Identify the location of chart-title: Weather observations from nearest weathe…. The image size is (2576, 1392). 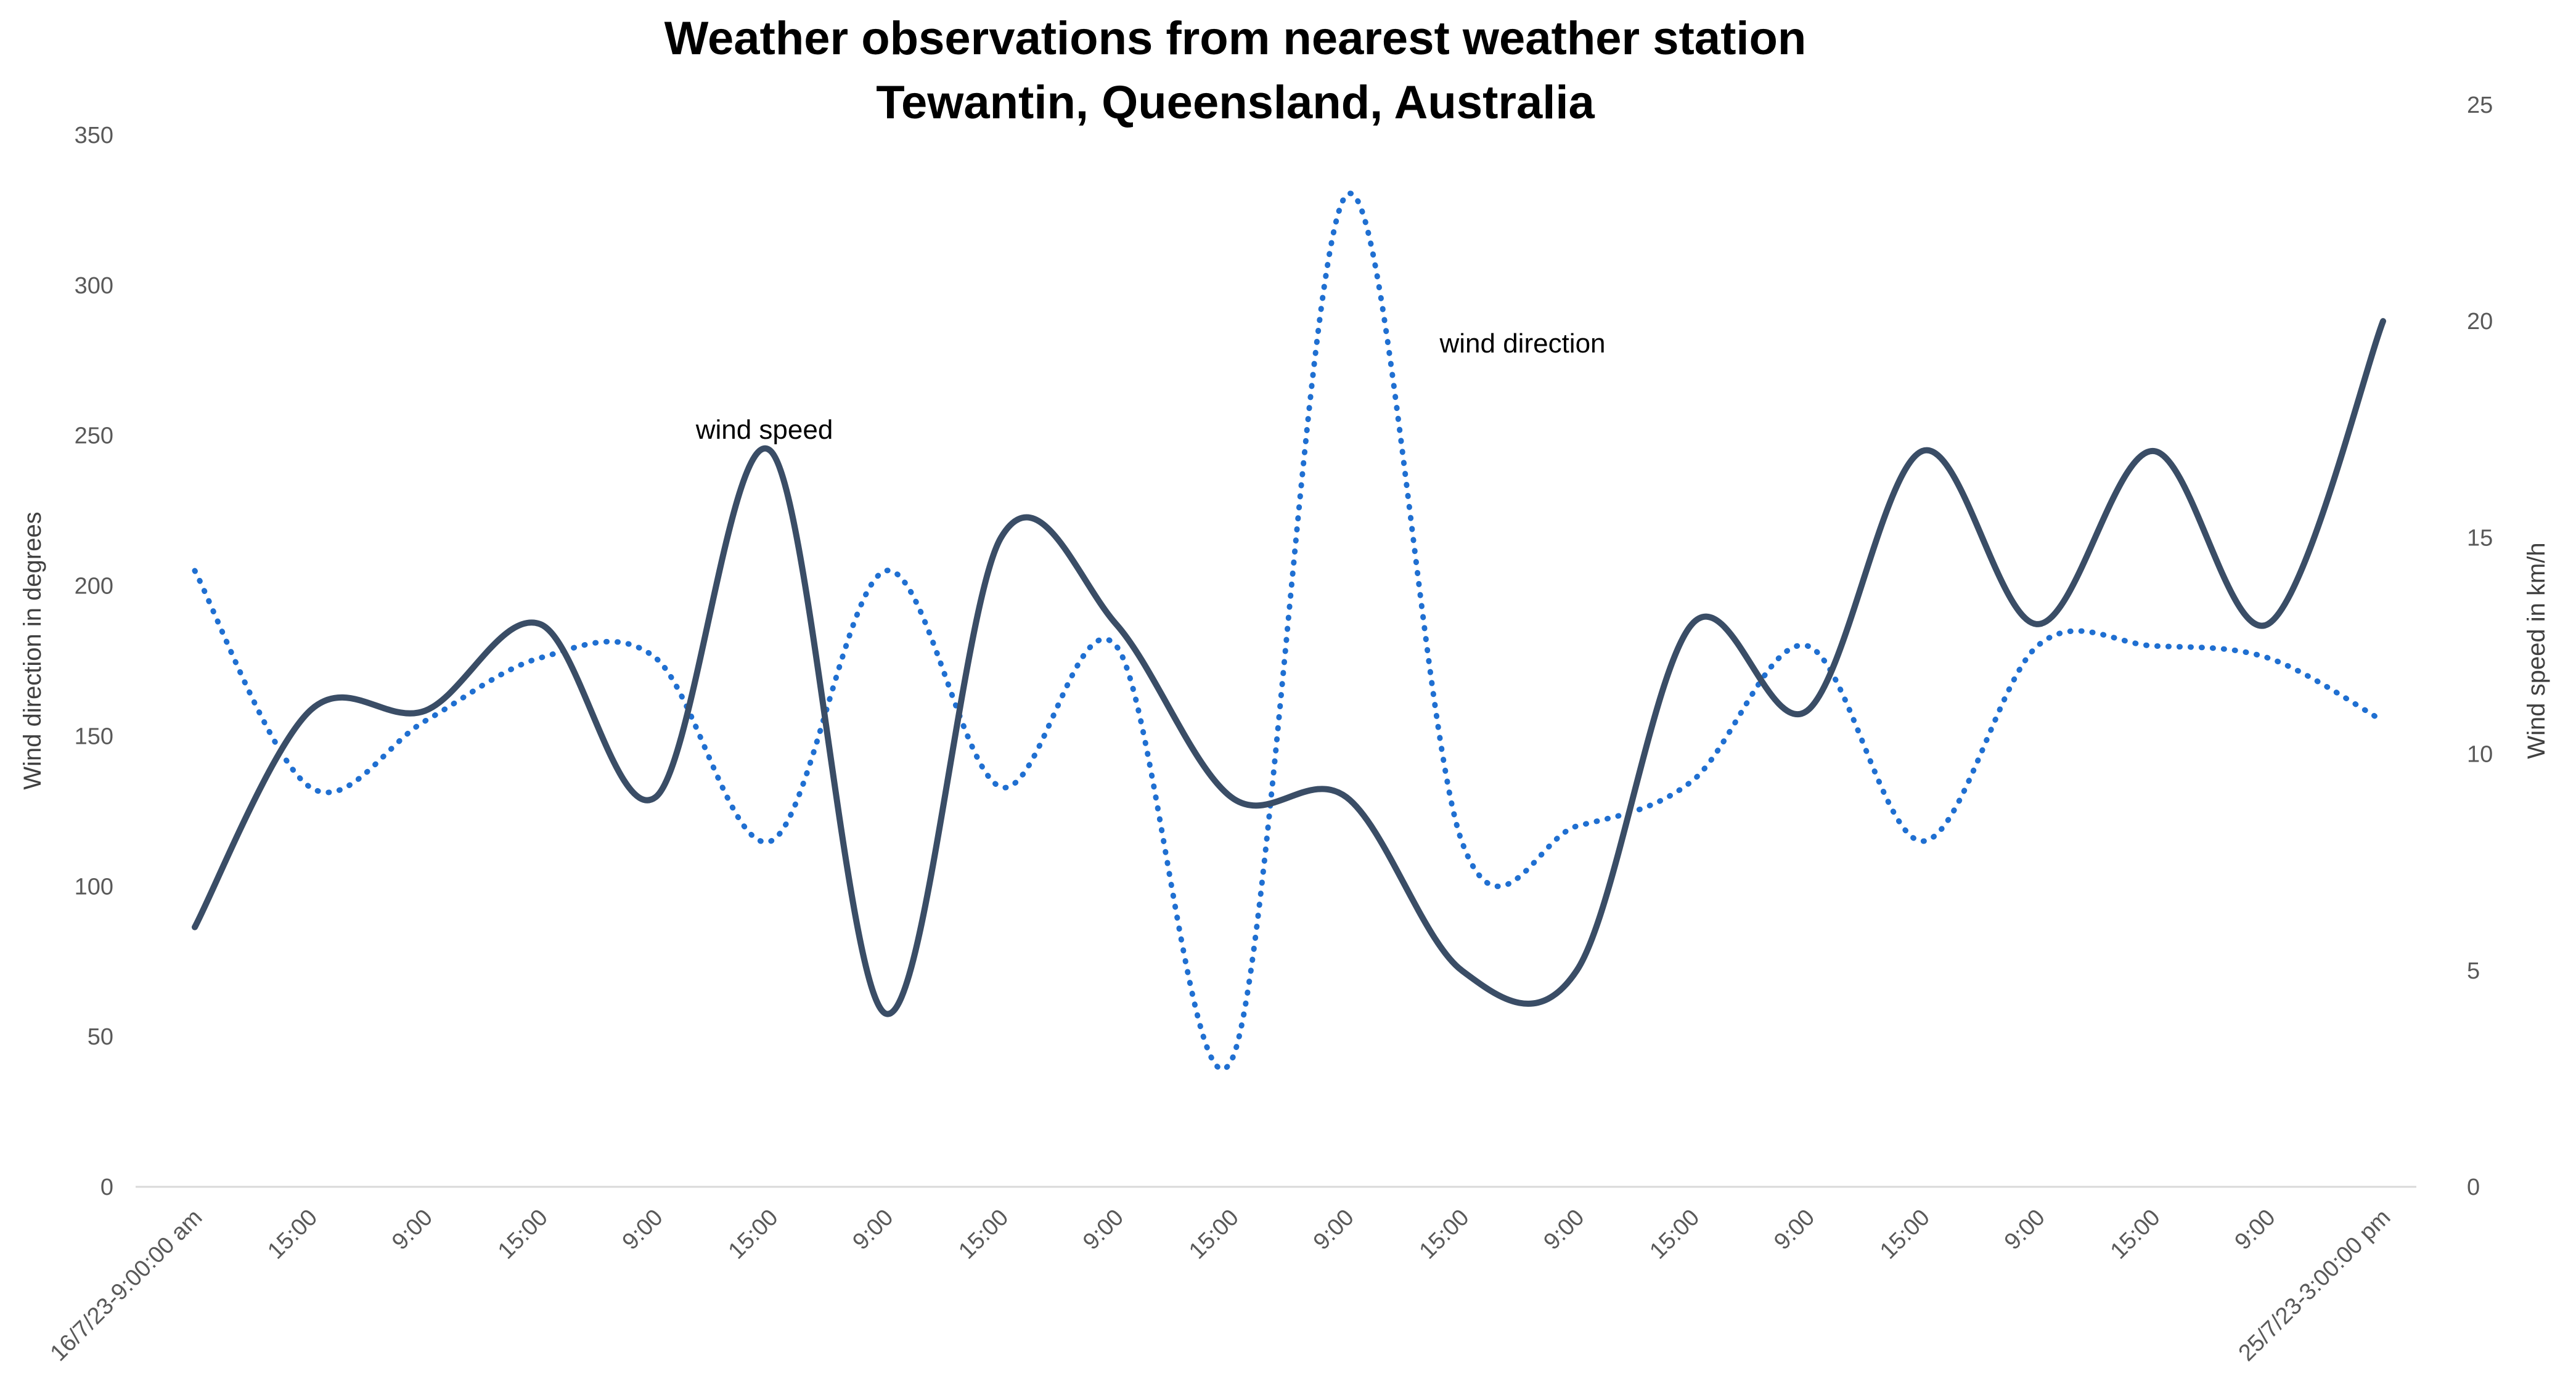
(1235, 70).